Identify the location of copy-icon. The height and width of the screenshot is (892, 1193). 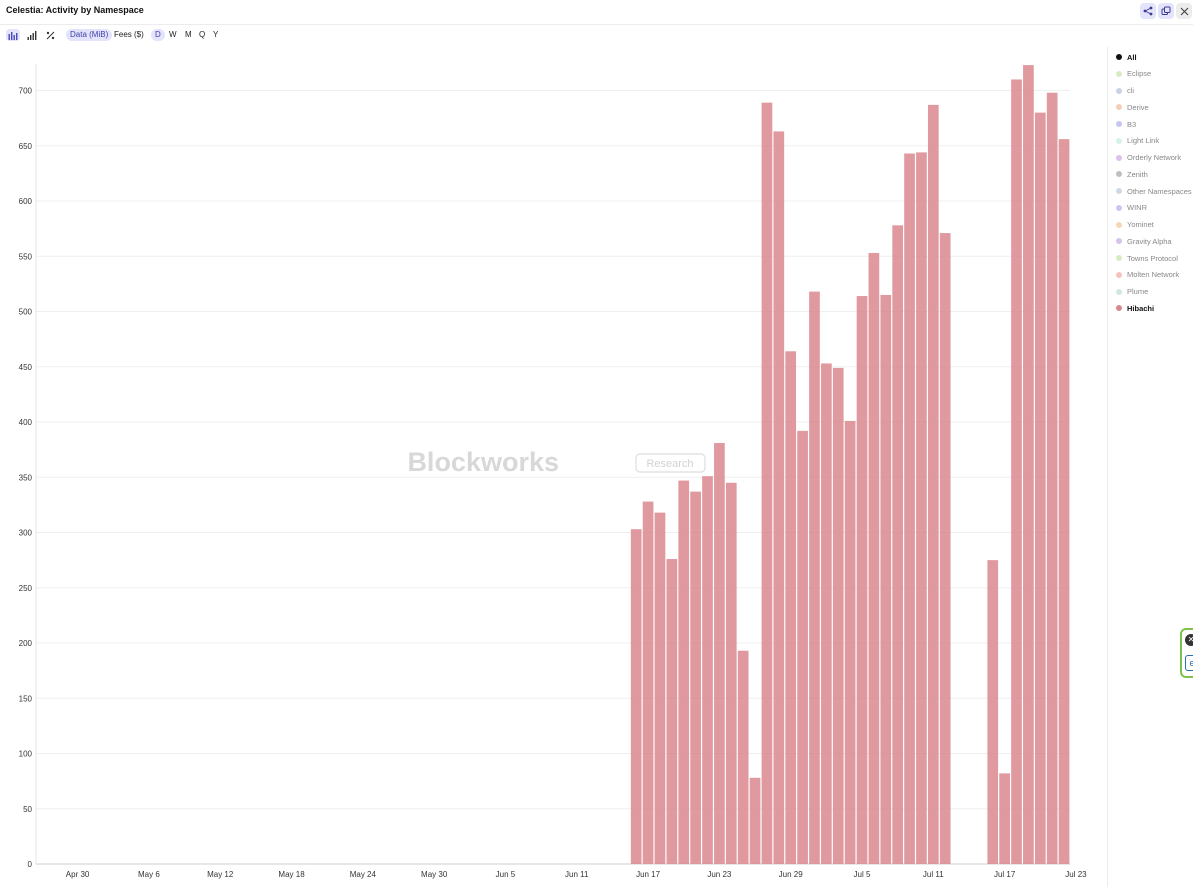
(1166, 11).